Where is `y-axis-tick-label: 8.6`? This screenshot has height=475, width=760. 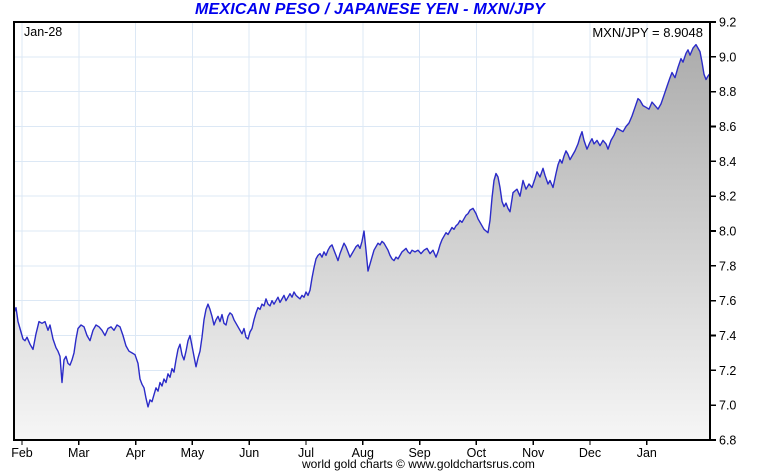
y-axis-tick-label: 8.6 is located at coordinates (727, 127).